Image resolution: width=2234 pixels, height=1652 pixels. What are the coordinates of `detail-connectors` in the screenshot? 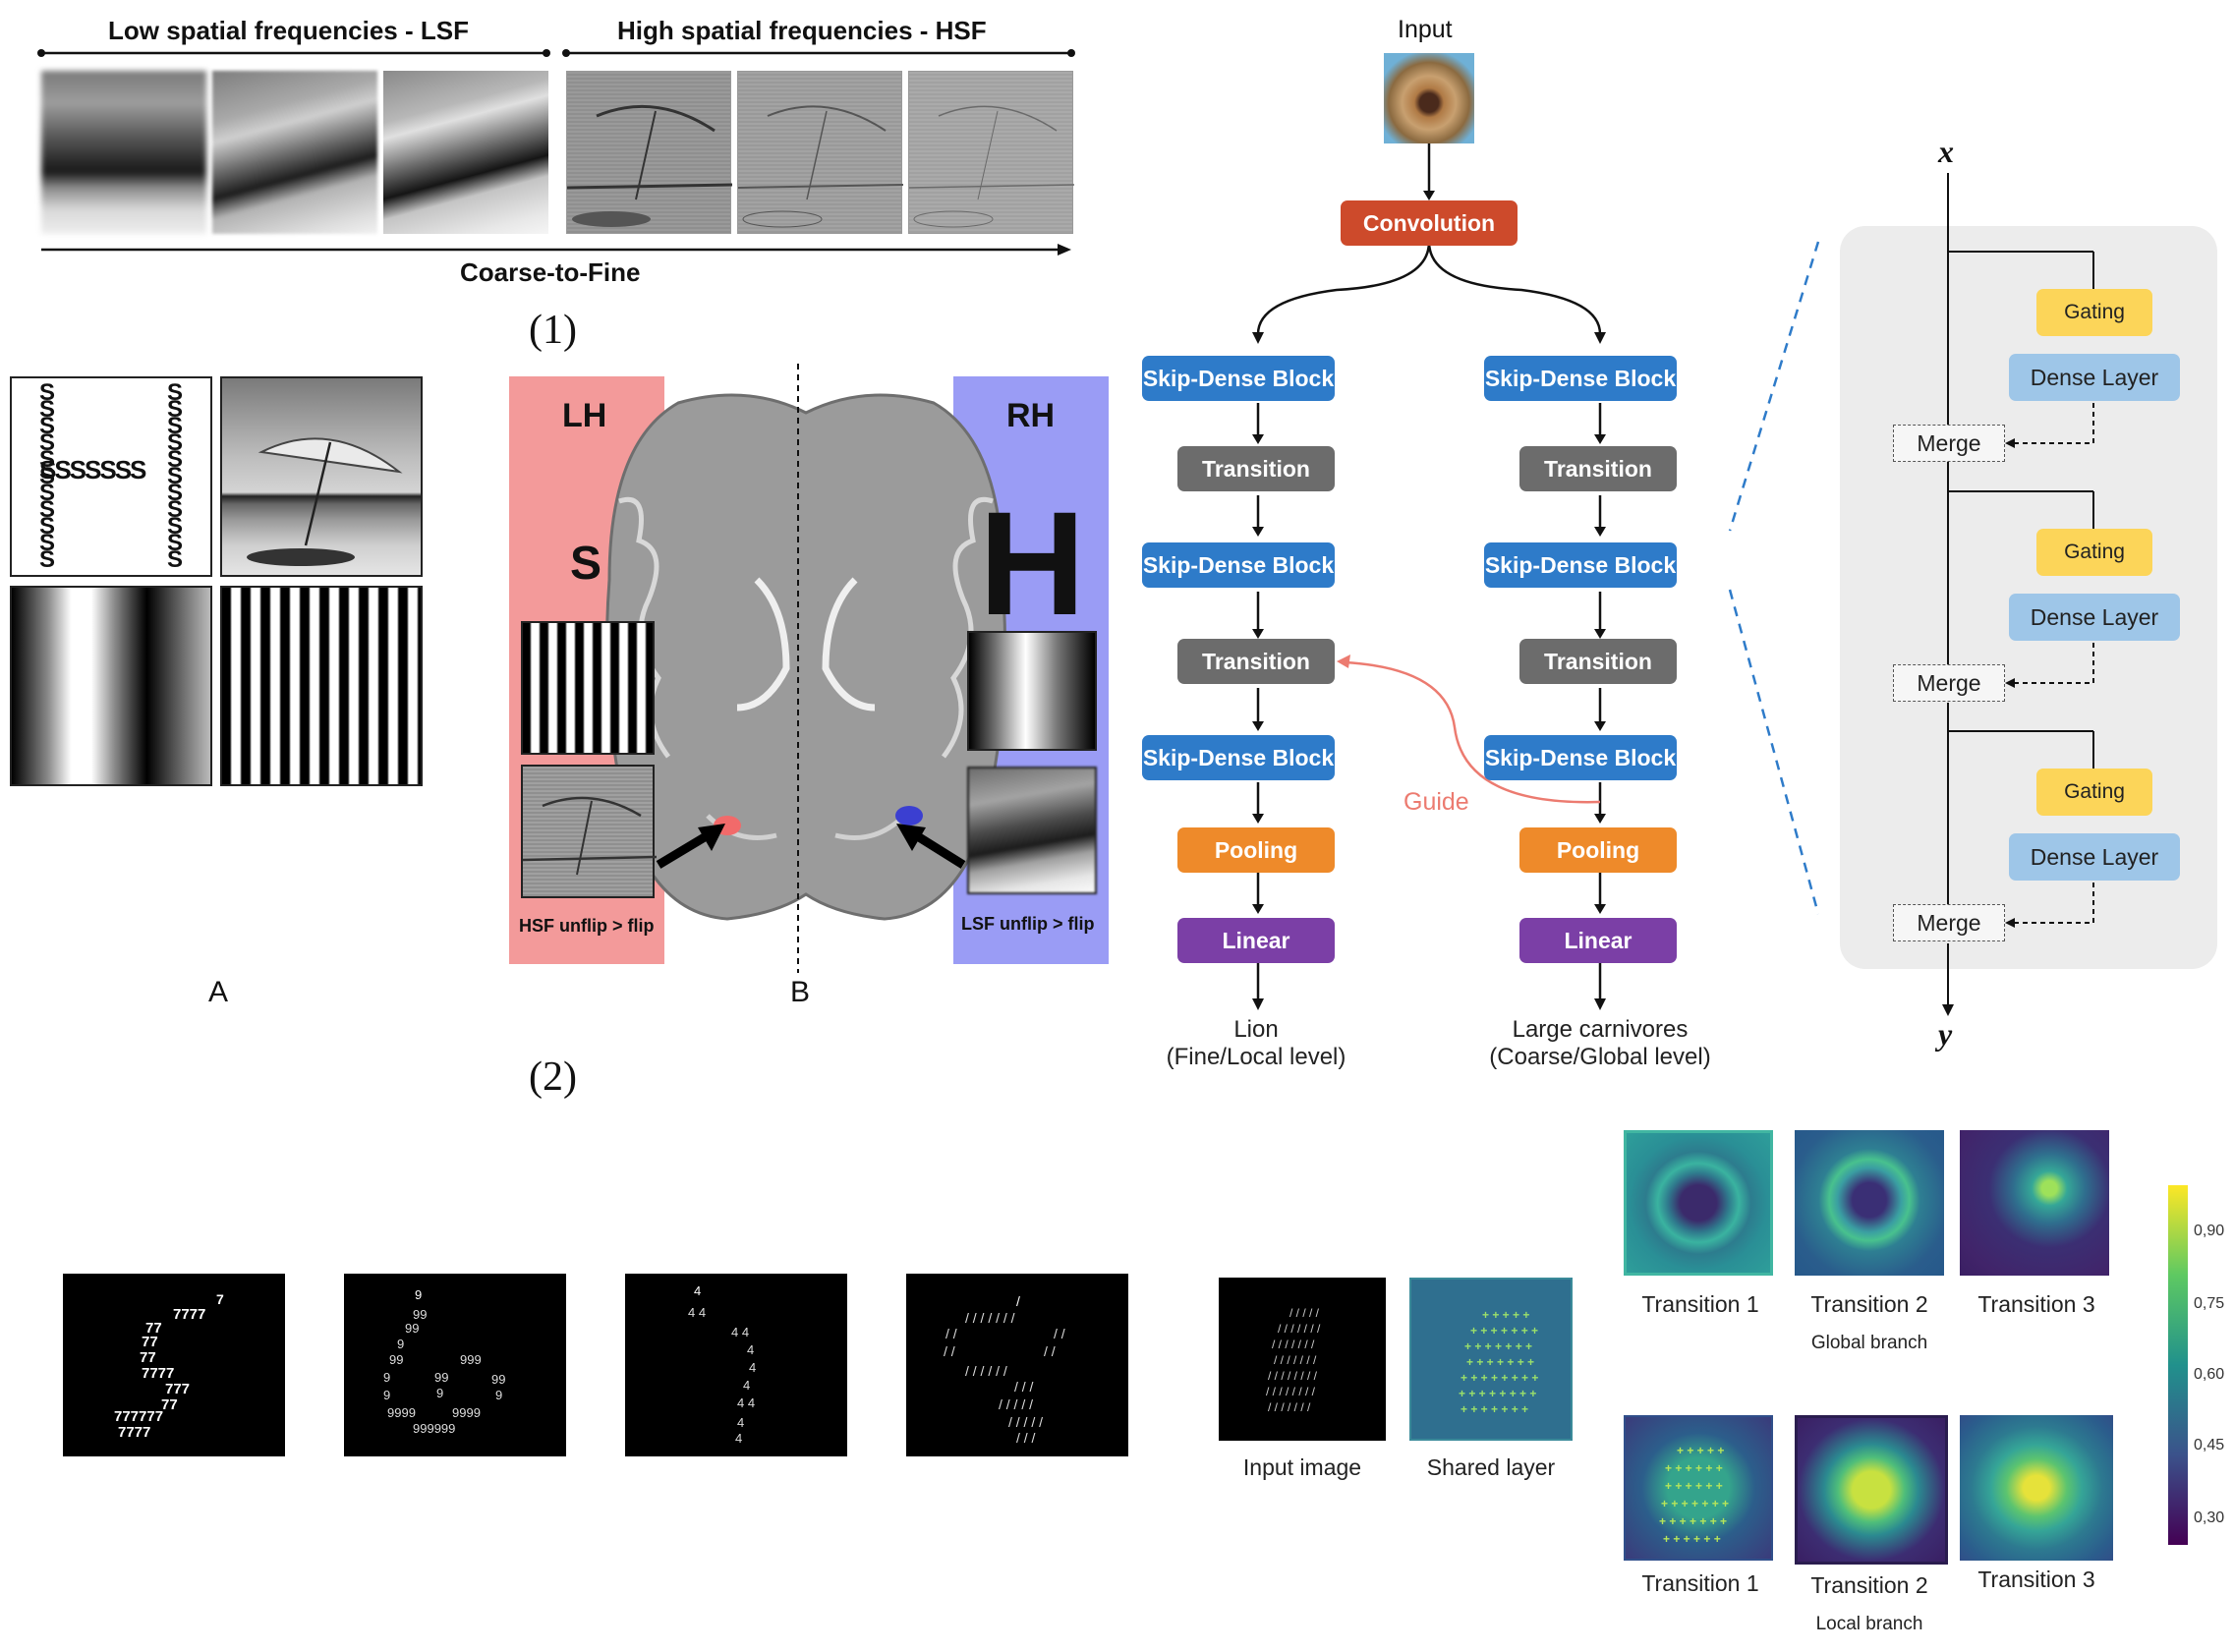 It's located at (2018, 594).